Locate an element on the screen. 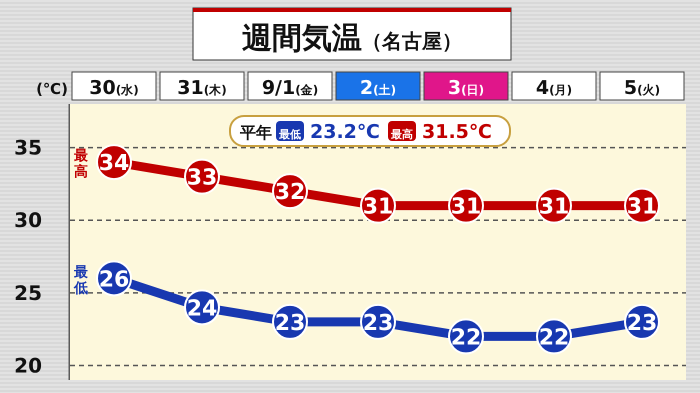 This screenshot has width=700, height=393. x-tick-label: 30(水) is located at coordinates (114, 88).